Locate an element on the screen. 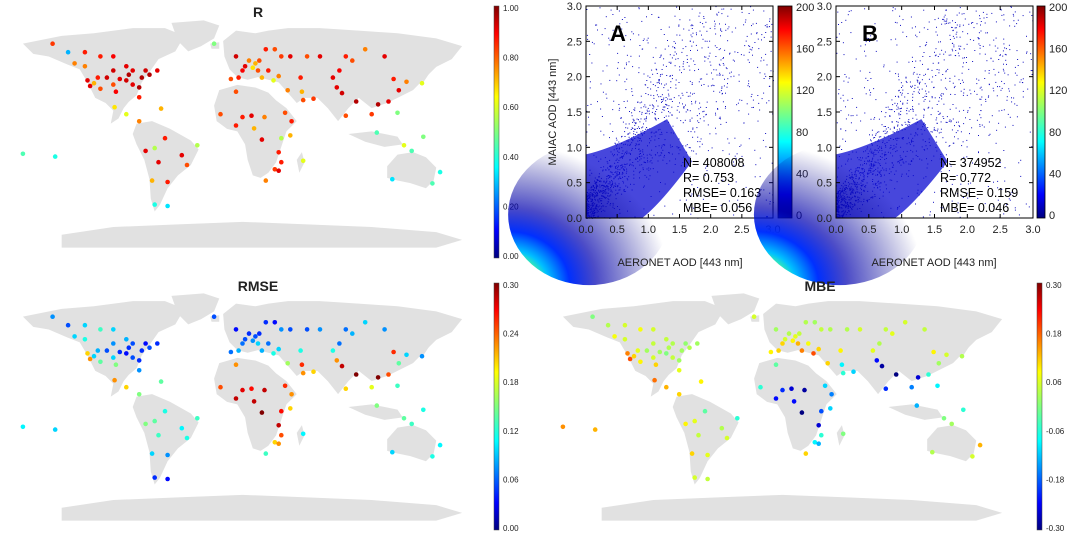 The height and width of the screenshot is (543, 1072). y-tick-label: 2.0 is located at coordinates (824, 78).